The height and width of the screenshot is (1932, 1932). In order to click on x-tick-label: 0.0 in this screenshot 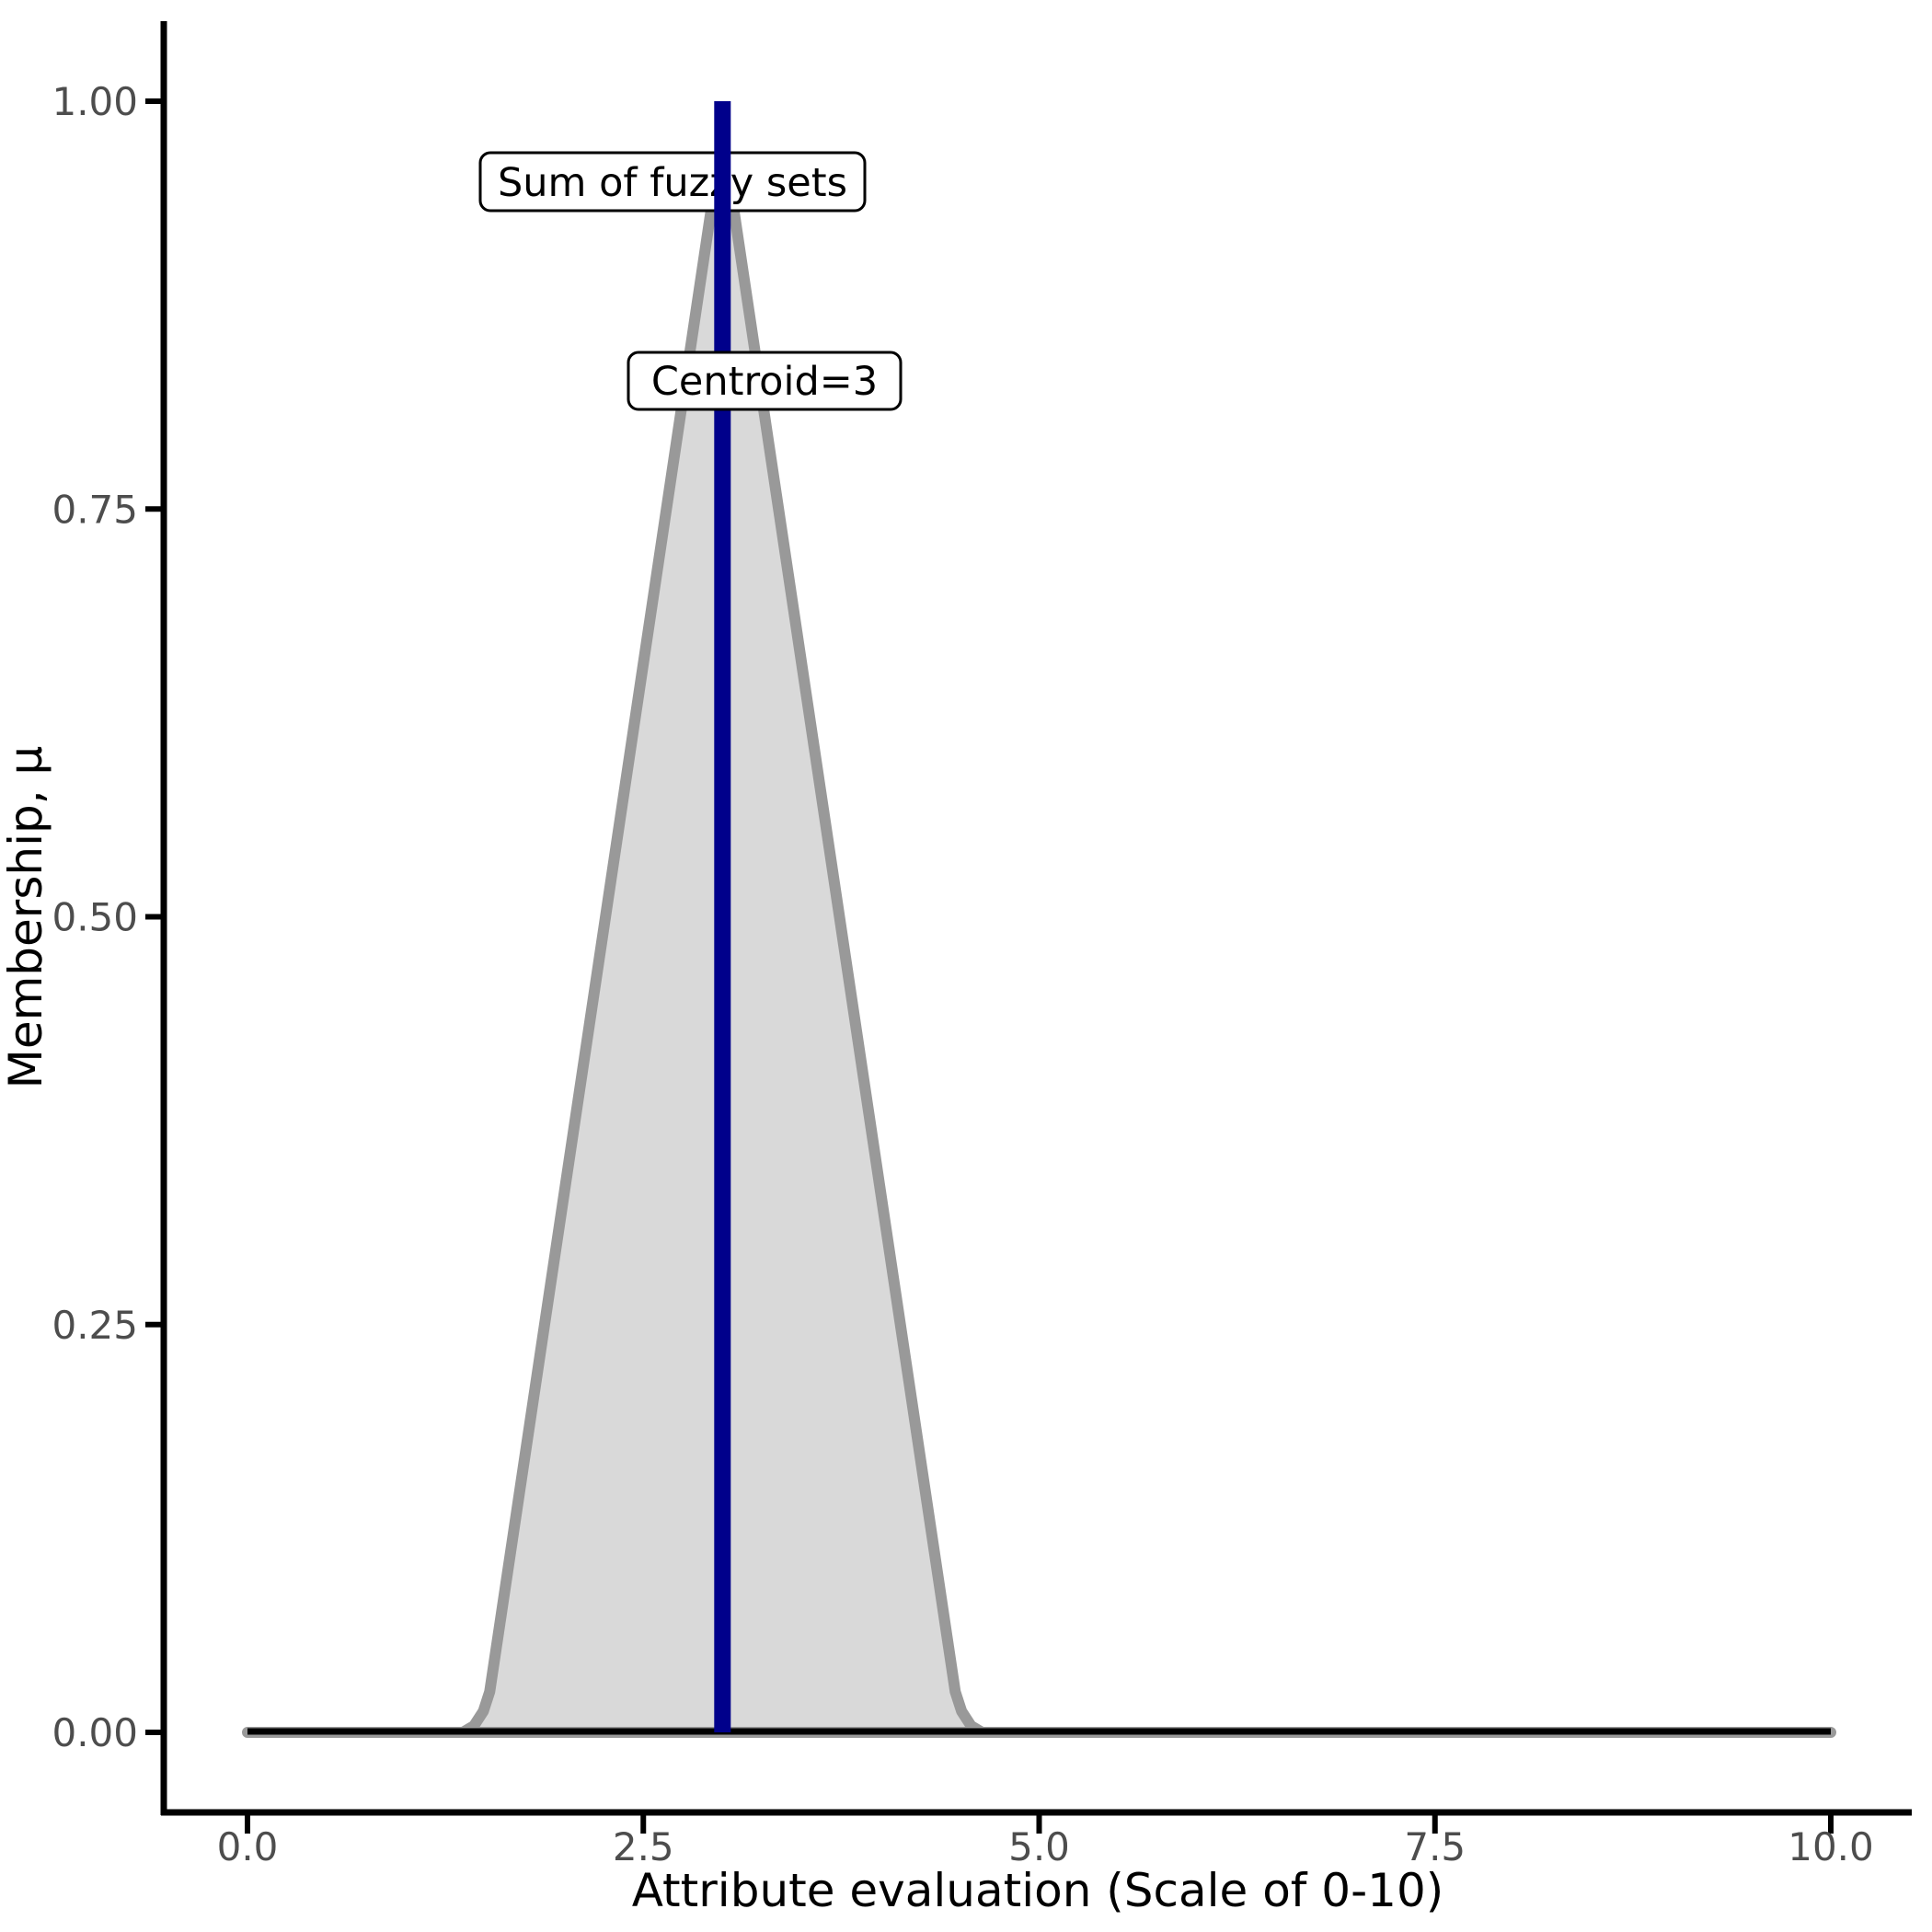, I will do `click(248, 1846)`.